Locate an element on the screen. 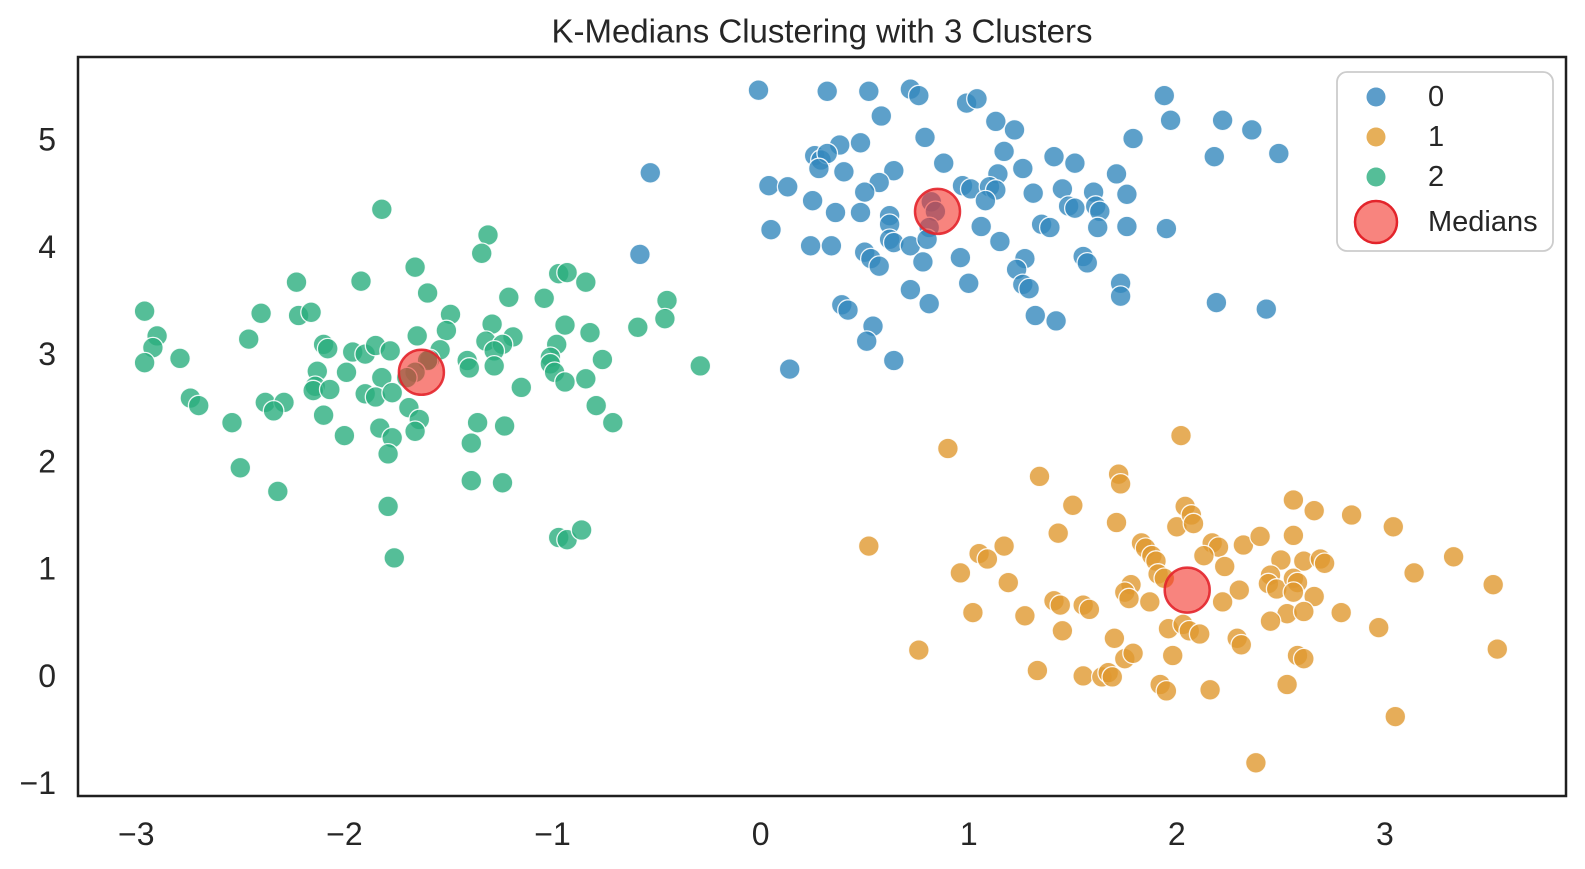  y-tick-label: −1 is located at coordinates (38, 783).